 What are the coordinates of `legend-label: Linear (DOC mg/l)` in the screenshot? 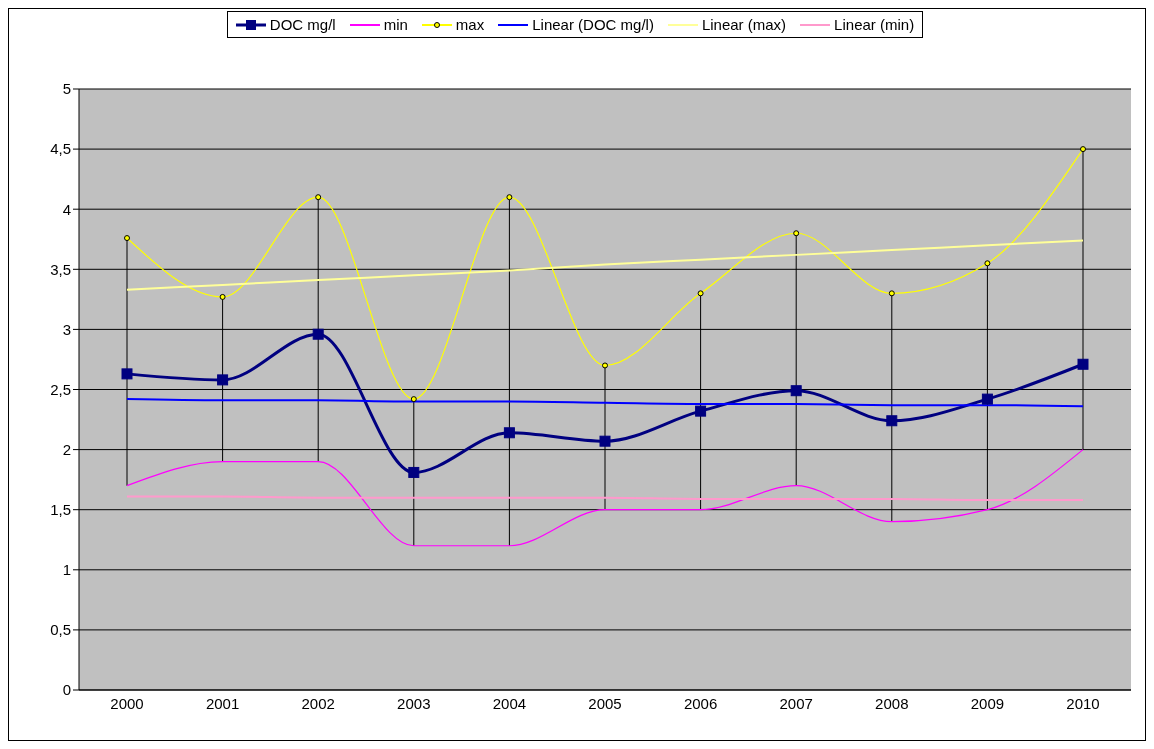 It's located at (593, 24).